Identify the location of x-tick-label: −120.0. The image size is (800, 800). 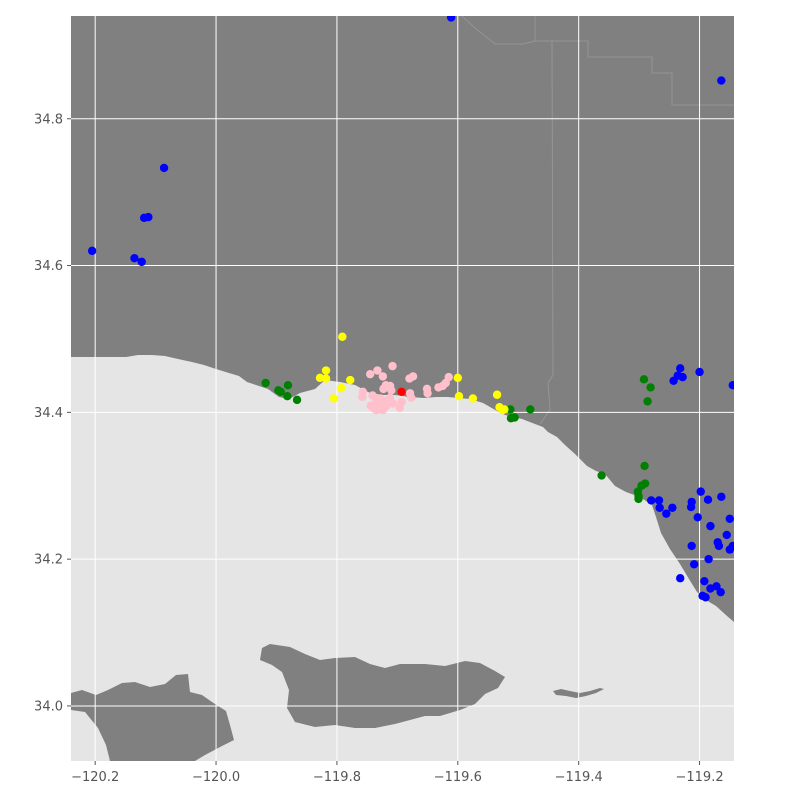
(216, 777).